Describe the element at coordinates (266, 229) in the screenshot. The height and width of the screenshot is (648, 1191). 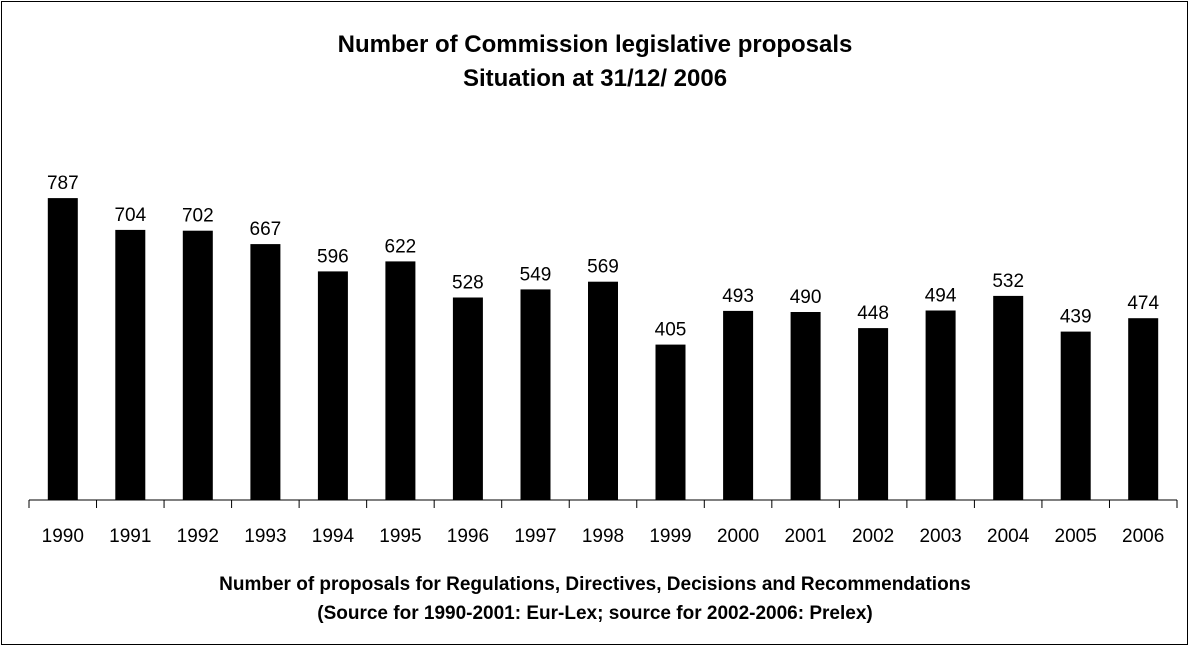
I see `data-label-1993: 667` at that location.